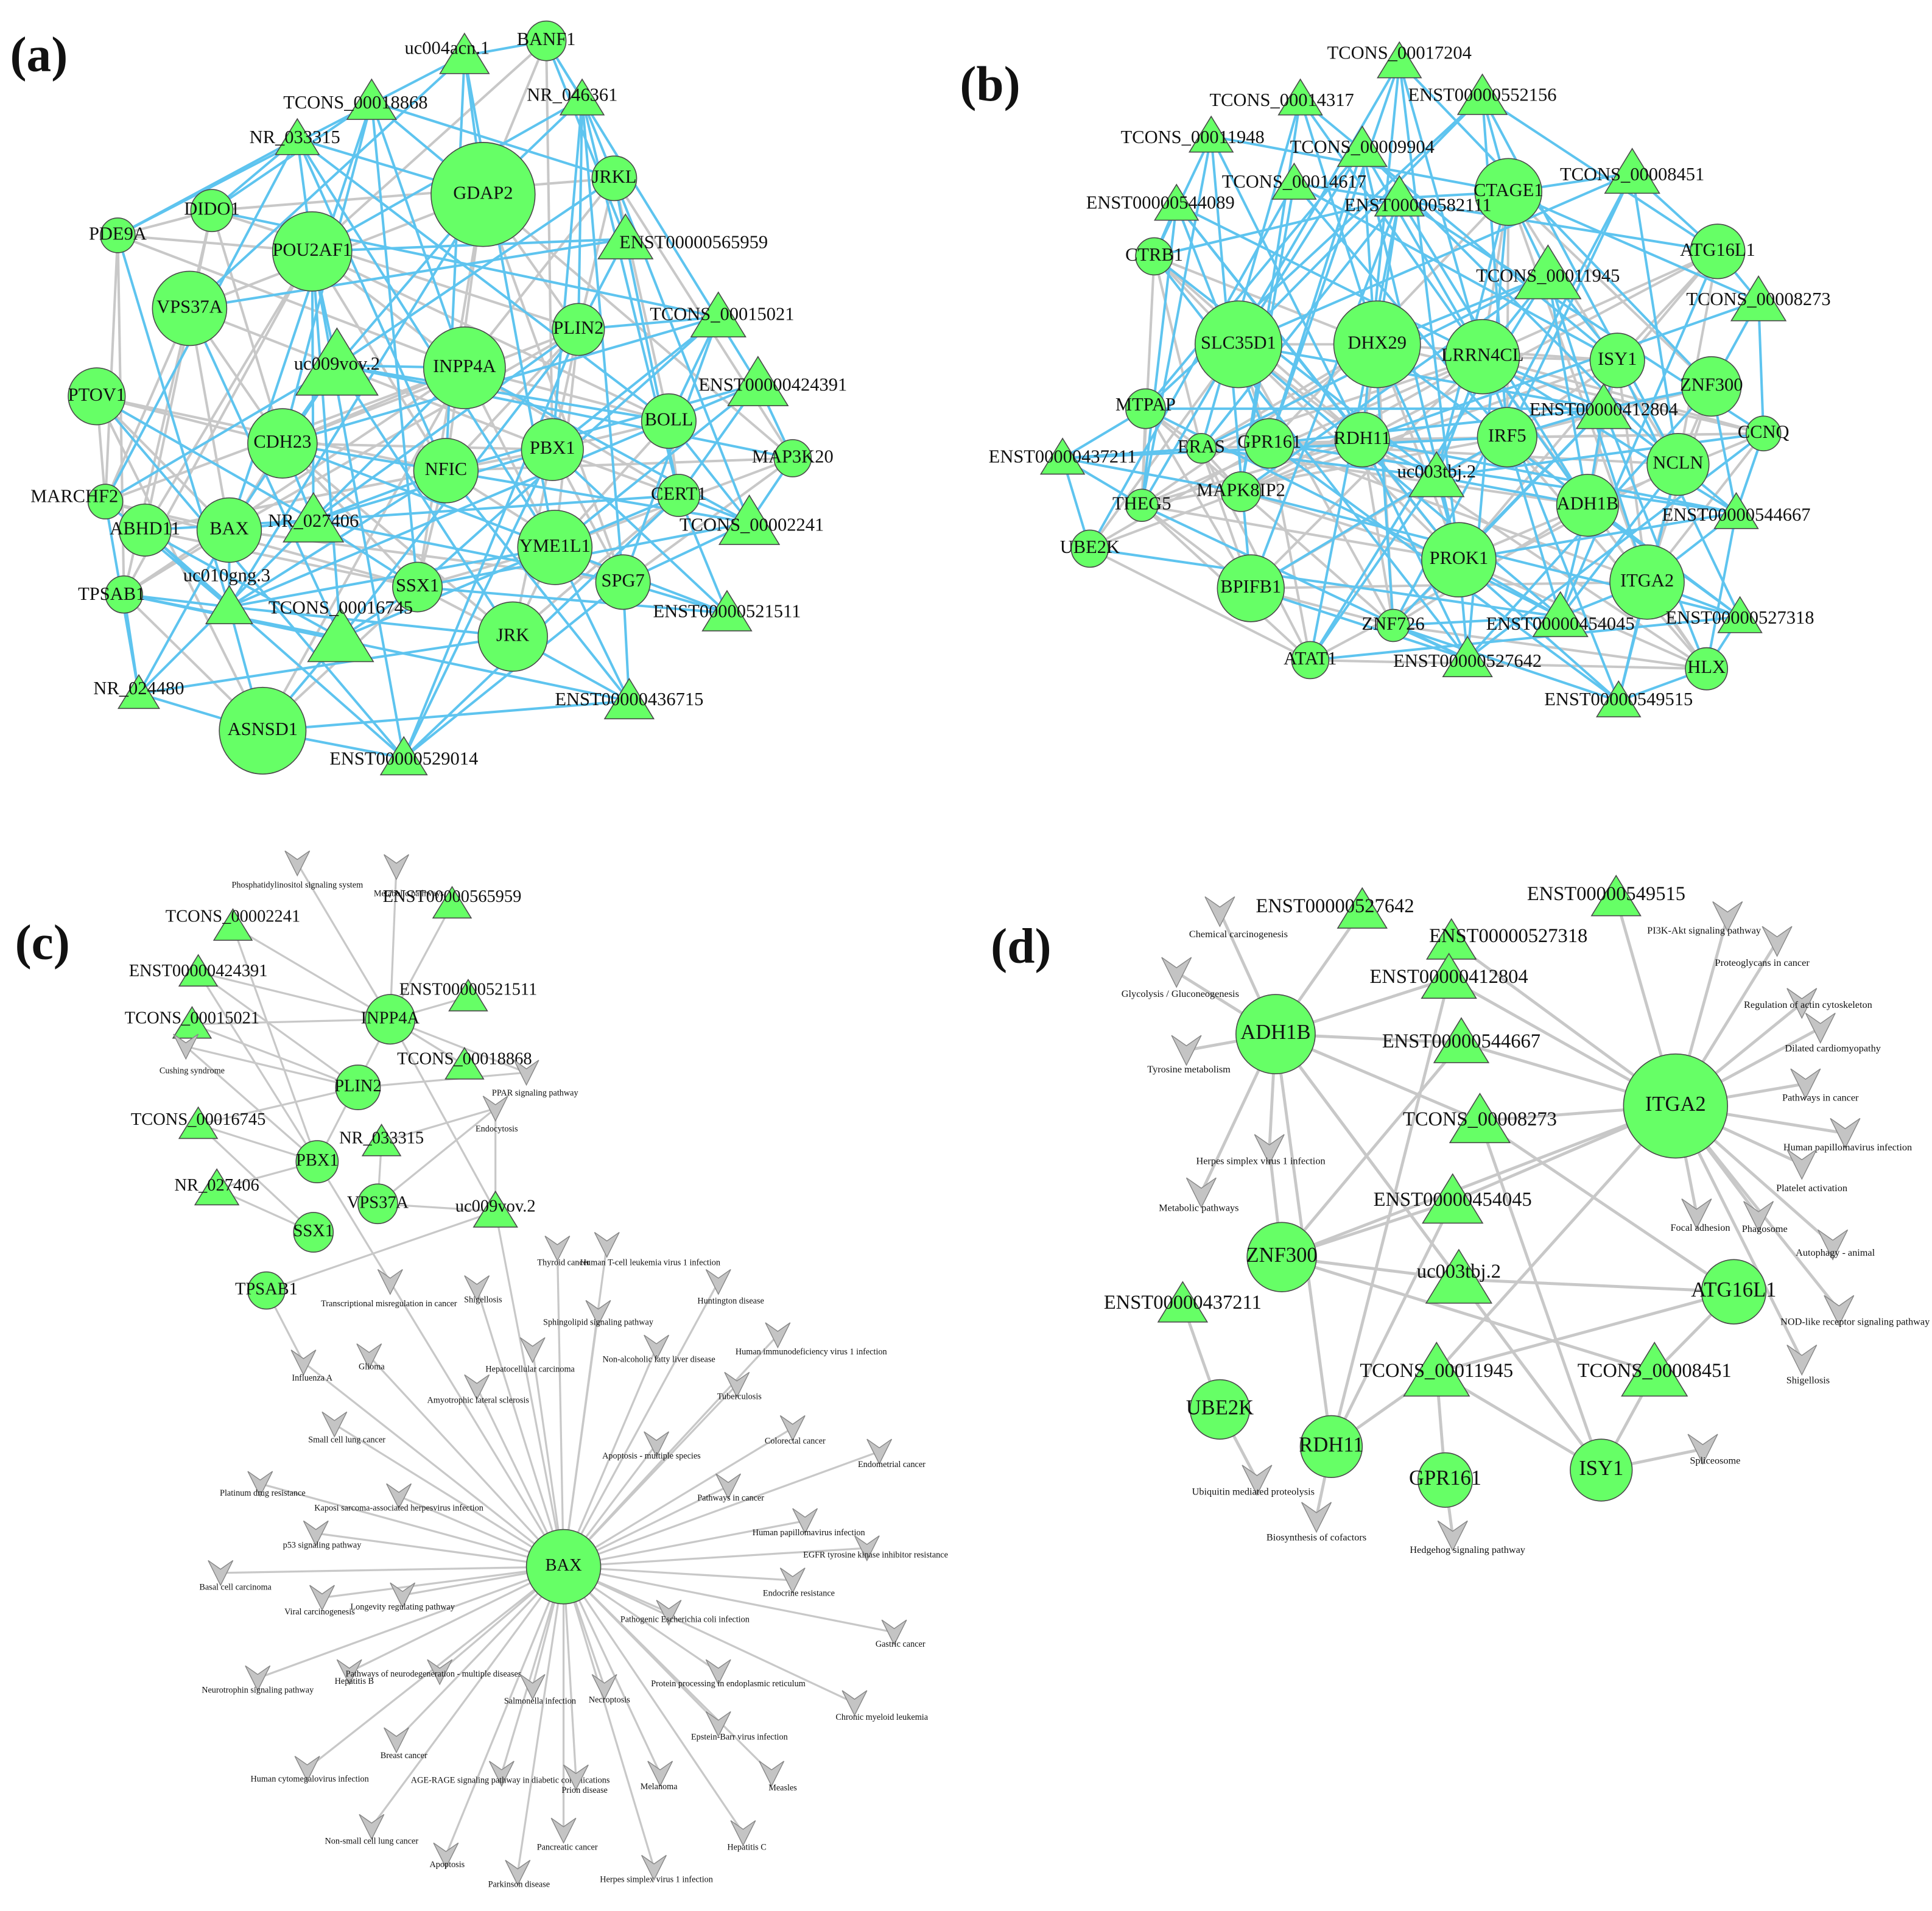 The image size is (1932, 1911). I want to click on node-label: MAPK8IP2, so click(1240, 490).